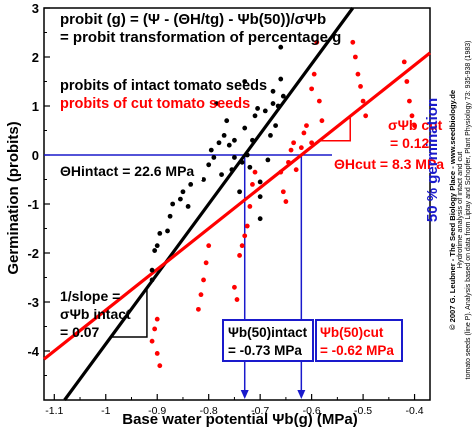  What do you see at coordinates (301, 394) in the screenshot?
I see `median-marker-arrow` at bounding box center [301, 394].